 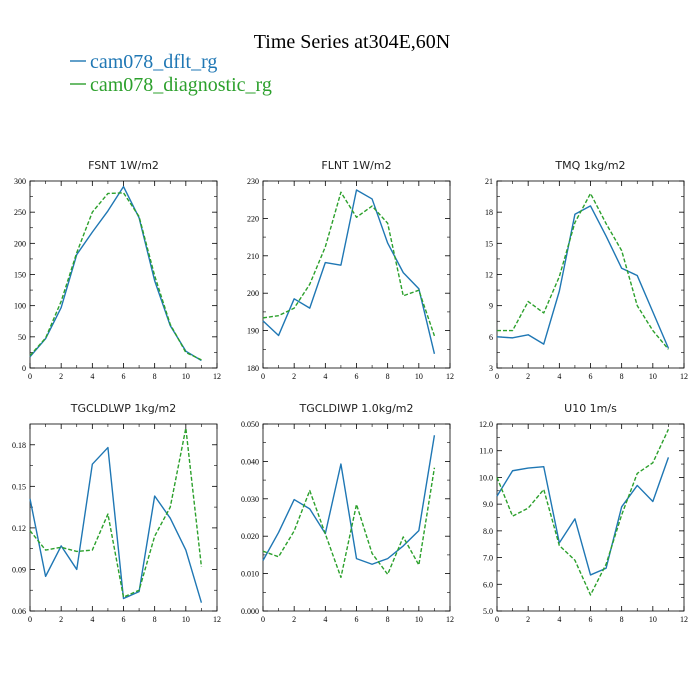 I want to click on chart-title: TMQ 1kg/m2, so click(x=589, y=165).